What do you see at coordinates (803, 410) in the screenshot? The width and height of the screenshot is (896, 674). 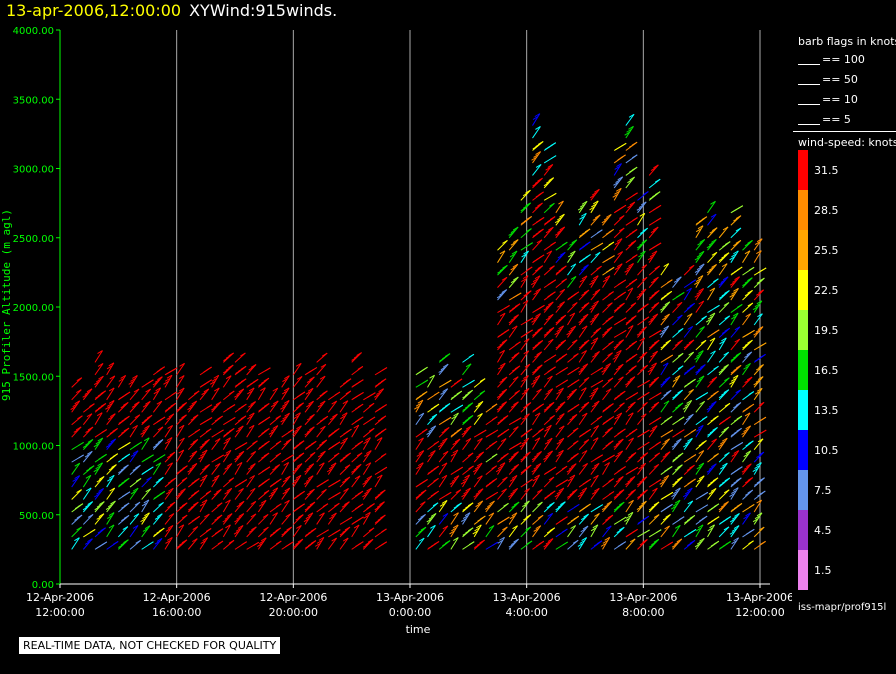 I see `color-swatch` at bounding box center [803, 410].